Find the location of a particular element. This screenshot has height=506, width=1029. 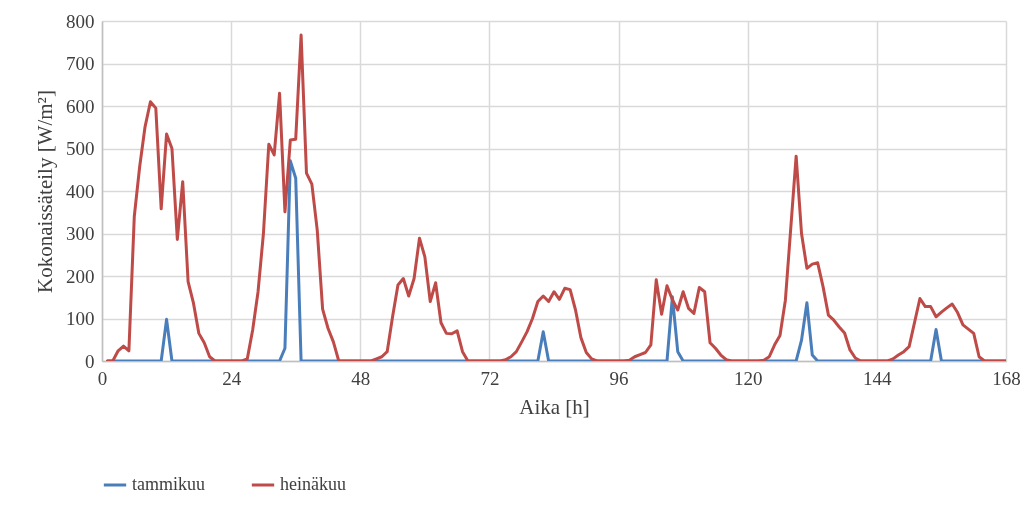

y-tick-label: 700 is located at coordinates (80, 63).